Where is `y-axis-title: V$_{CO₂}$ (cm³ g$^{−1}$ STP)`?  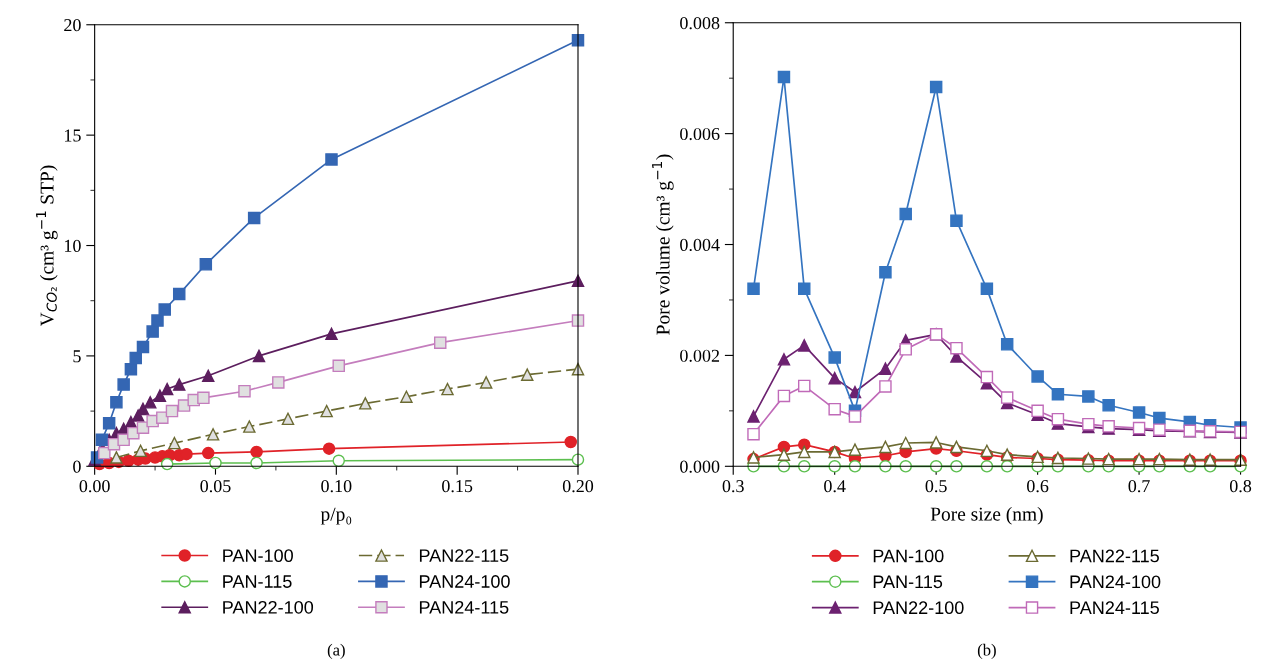 y-axis-title: V$_{CO₂}$ (cm³ g$^{−1}$ STP) is located at coordinates (47, 246).